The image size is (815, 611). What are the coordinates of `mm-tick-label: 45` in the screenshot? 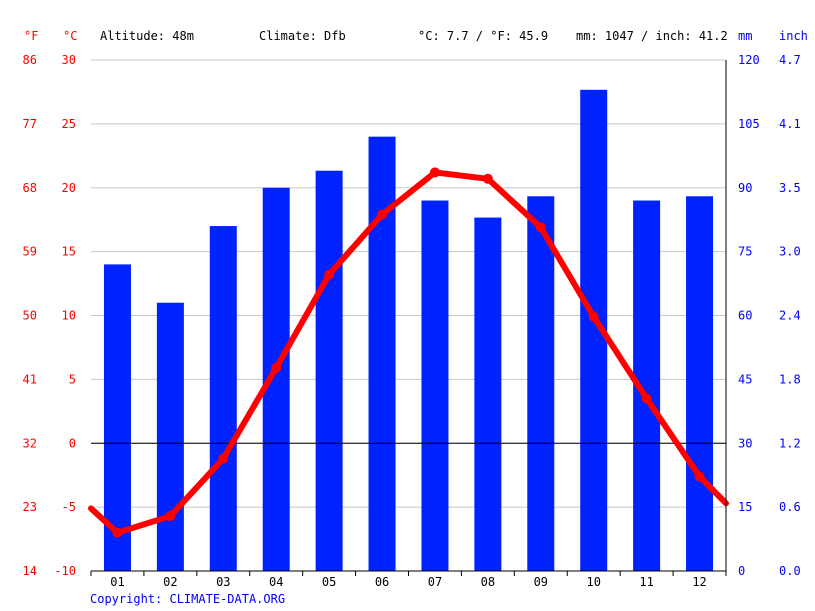 It's located at (745, 379).